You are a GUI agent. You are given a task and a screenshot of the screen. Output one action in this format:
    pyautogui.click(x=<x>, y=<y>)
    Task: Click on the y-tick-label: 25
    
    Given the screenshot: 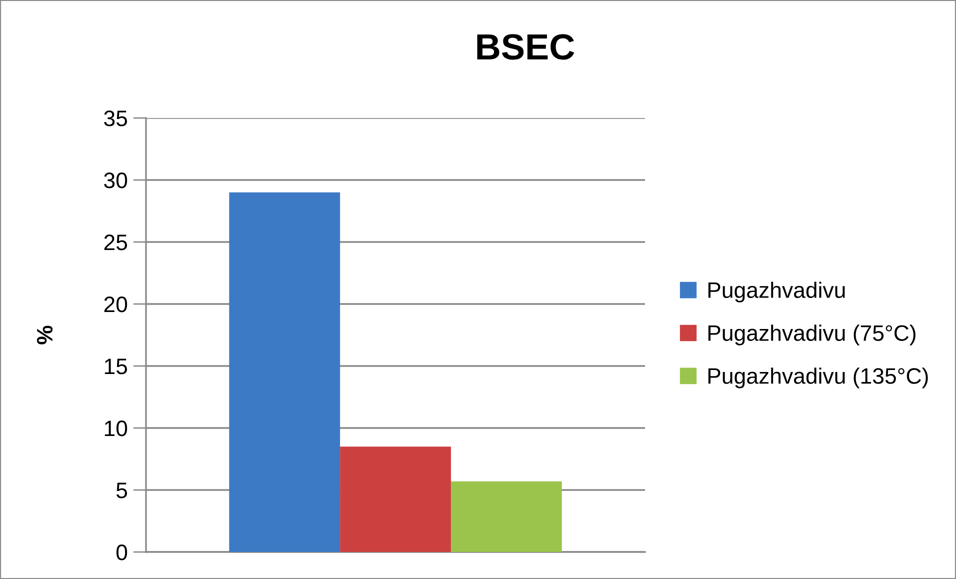 What is the action you would take?
    pyautogui.click(x=116, y=242)
    